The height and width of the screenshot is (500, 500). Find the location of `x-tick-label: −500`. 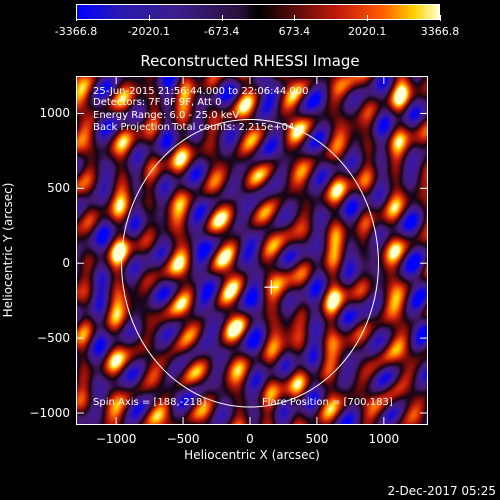

x-tick-label: −500 is located at coordinates (183, 439).